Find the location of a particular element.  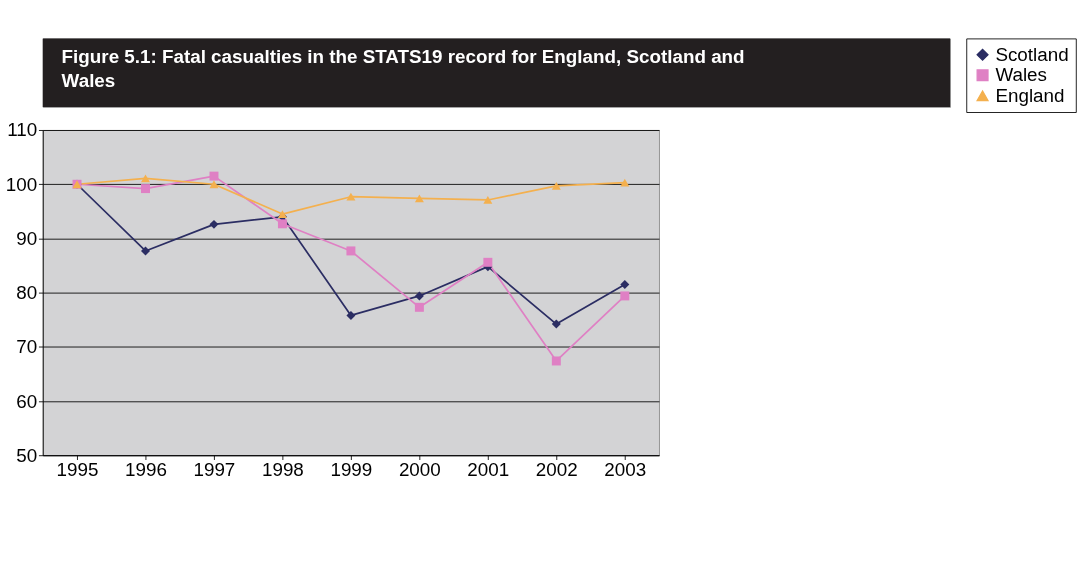

x-tick-label: 1995 is located at coordinates (77, 470).